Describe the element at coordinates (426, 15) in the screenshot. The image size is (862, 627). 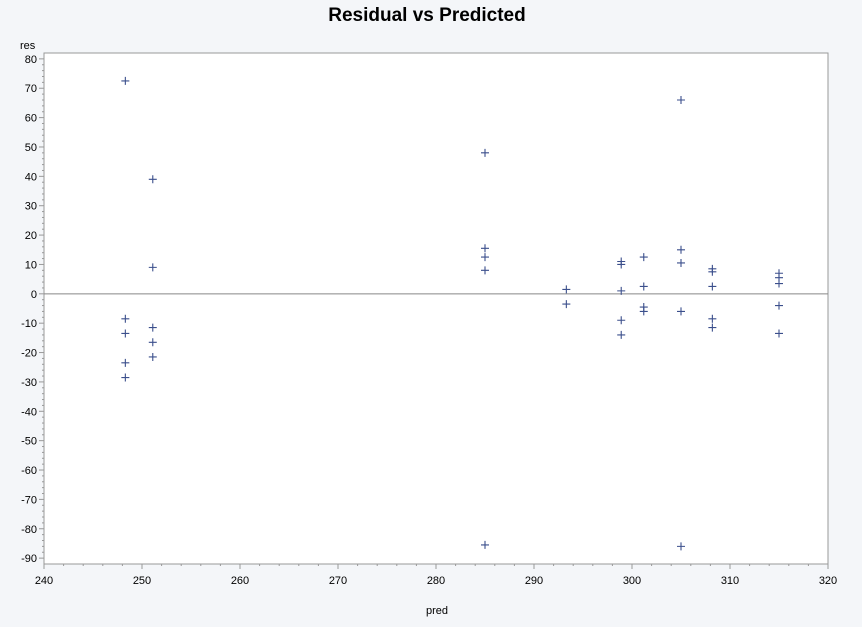
I see `chart-title: Residual vs Predicted` at that location.